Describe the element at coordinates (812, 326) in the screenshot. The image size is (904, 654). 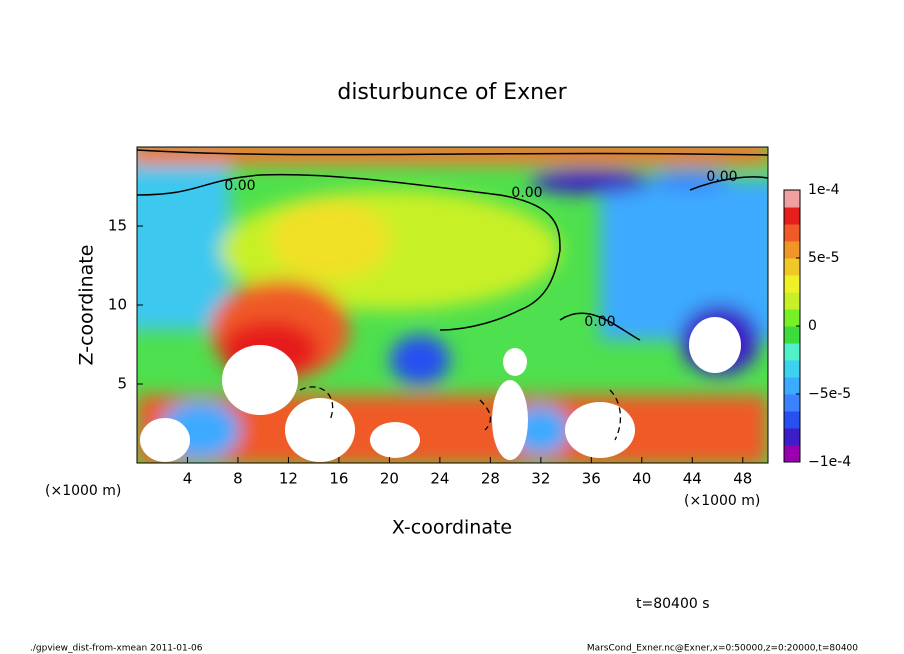
I see `colorbar-tick-label: 0` at that location.